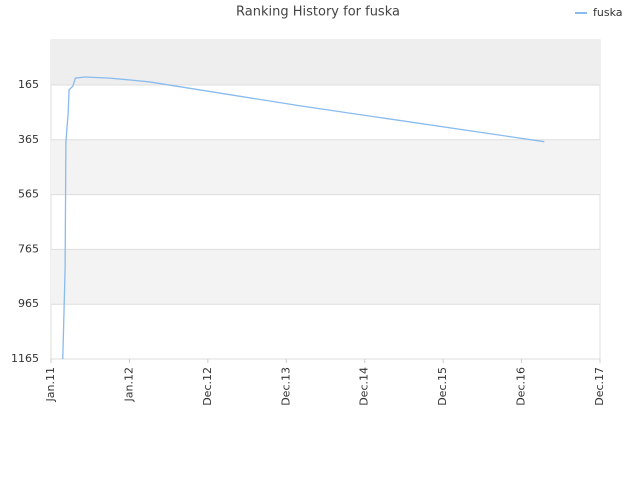 Image resolution: width=640 pixels, height=484 pixels. What do you see at coordinates (28, 194) in the screenshot?
I see `y-tick-label: 565` at bounding box center [28, 194].